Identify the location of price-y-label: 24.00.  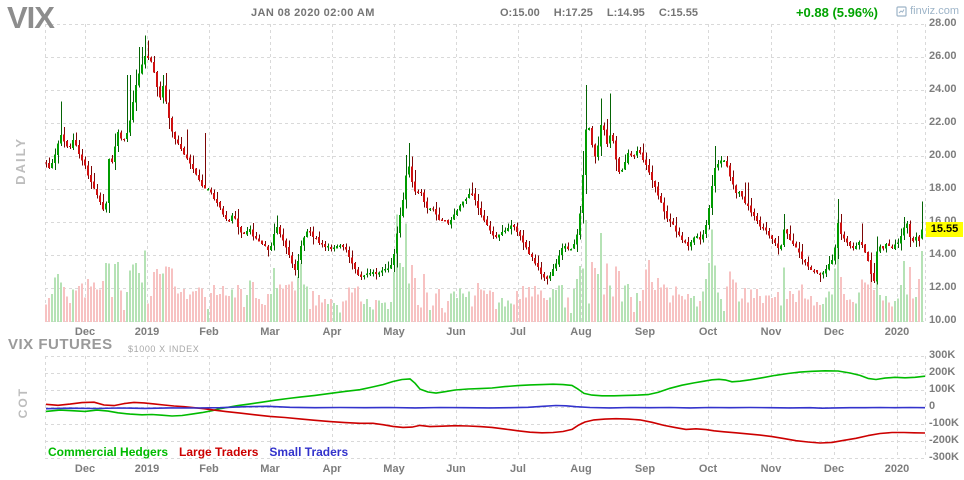
(943, 89).